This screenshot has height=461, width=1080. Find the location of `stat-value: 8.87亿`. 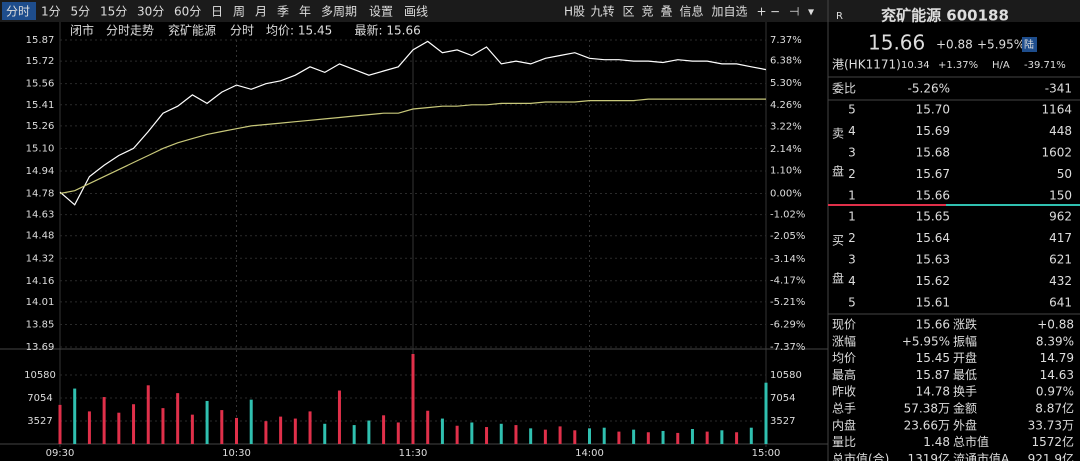

stat-value: 8.87亿 is located at coordinates (1054, 408).